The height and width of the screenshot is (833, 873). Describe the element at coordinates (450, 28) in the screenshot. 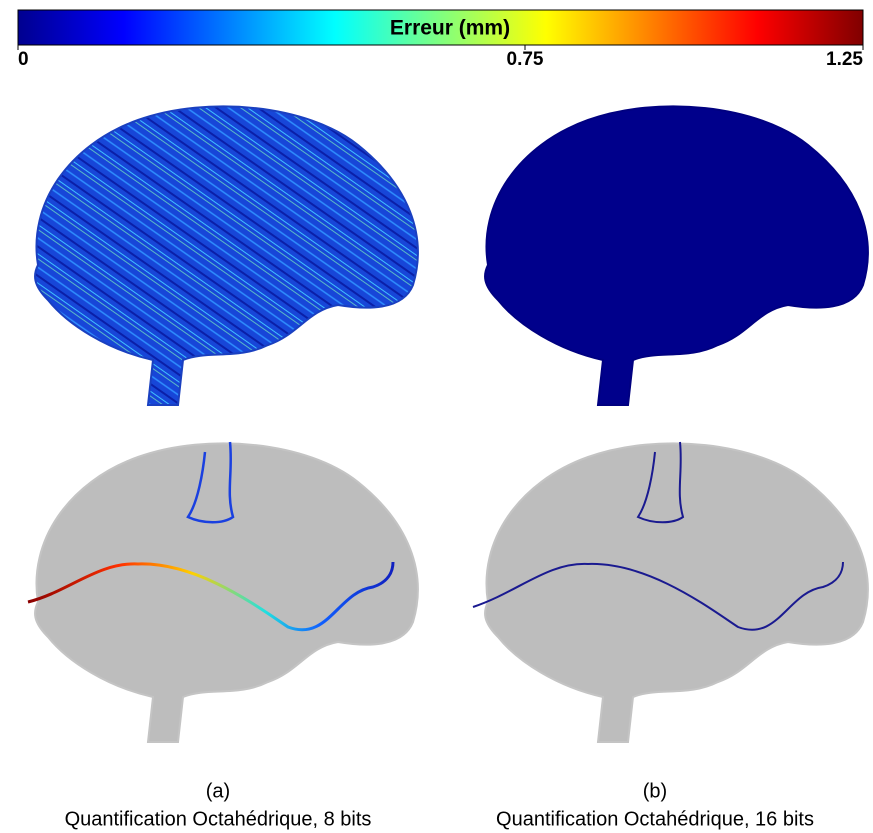

I see `colorbar-title: Erreur (mm)` at that location.